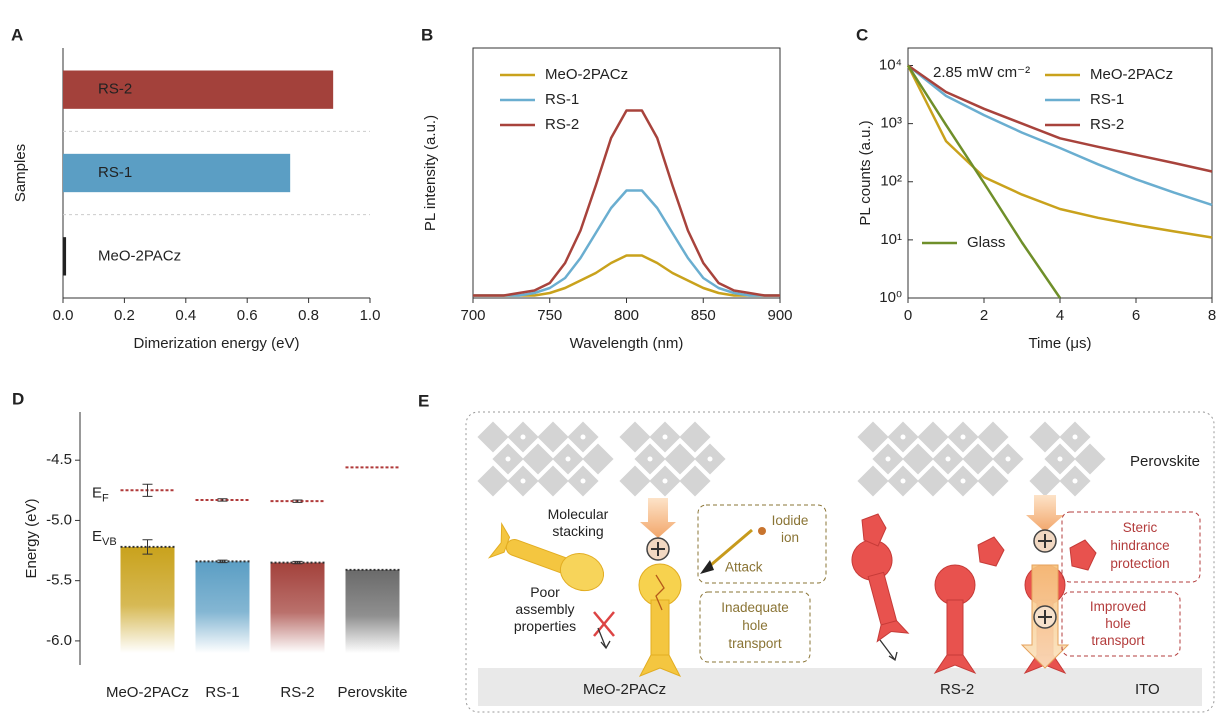 This screenshot has width=1227, height=727. I want to click on plot-frame, so click(626, 173).